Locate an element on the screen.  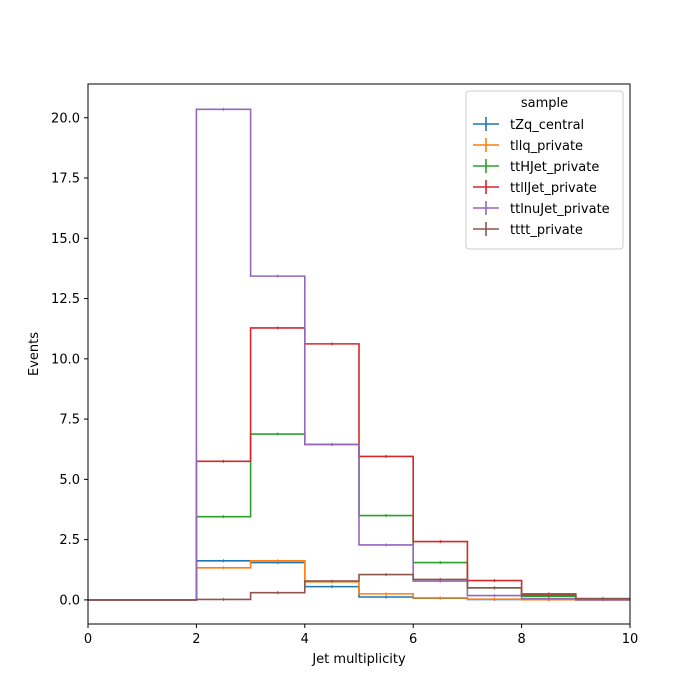
histogram-step-tttt_private is located at coordinates (359, 587).